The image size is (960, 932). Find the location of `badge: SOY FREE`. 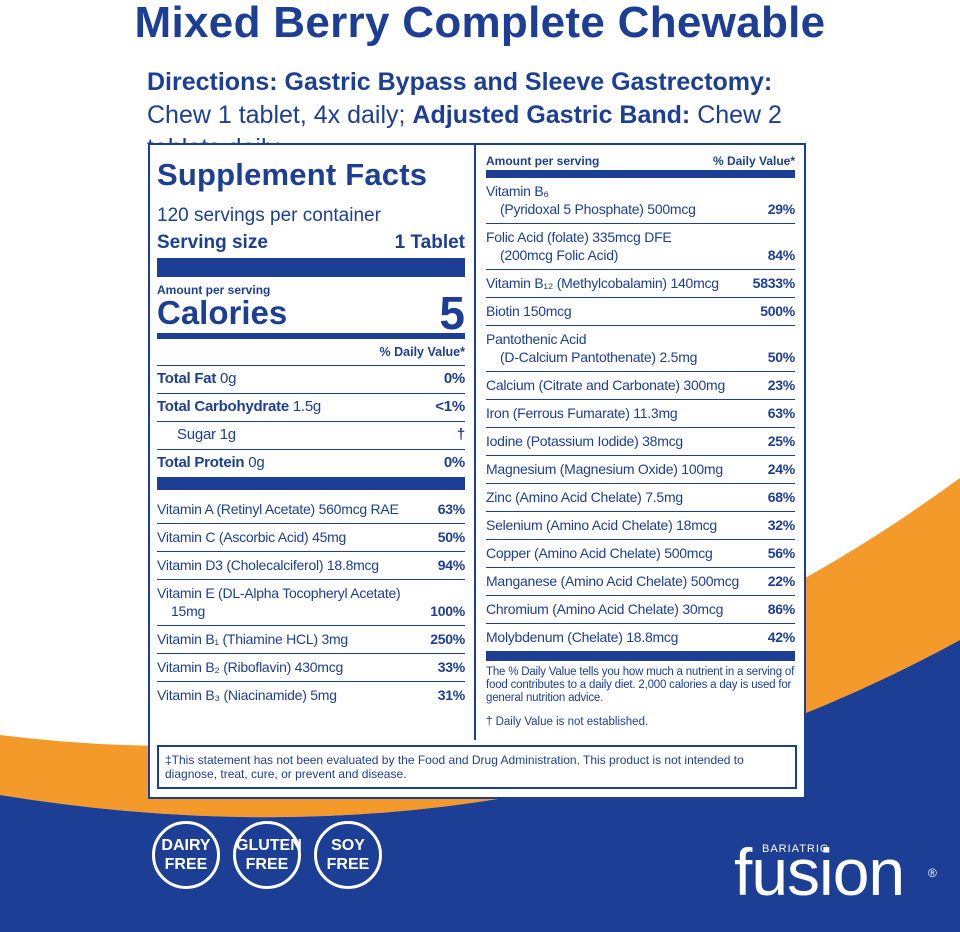

badge: SOY FREE is located at coordinates (348, 855).